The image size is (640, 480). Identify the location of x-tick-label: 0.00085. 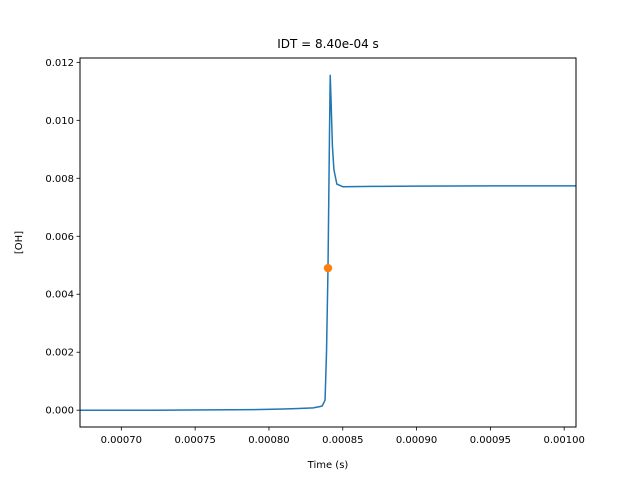
(342, 440).